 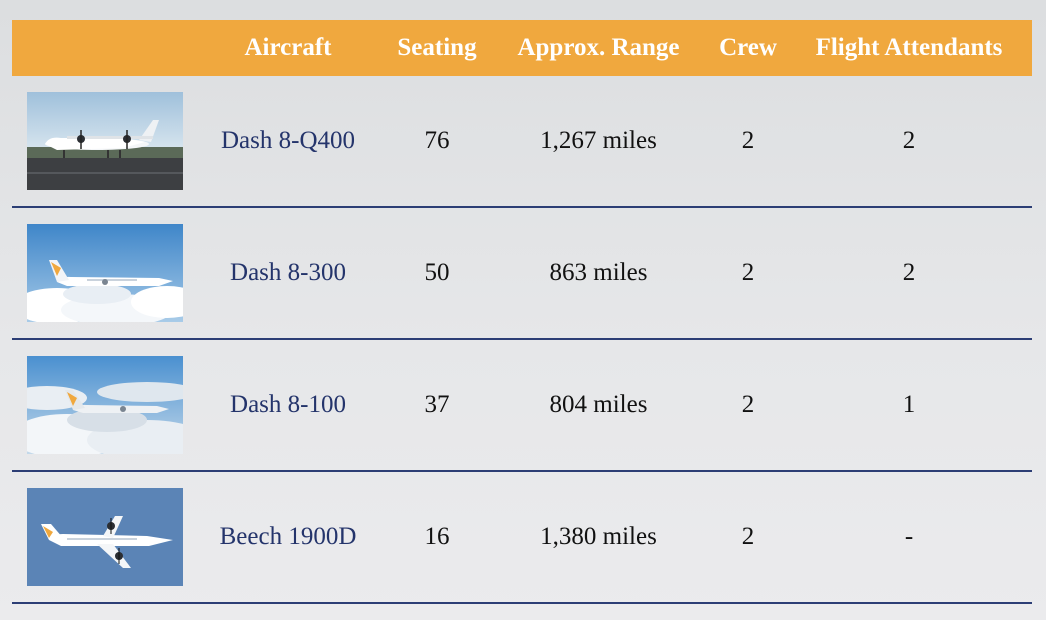 I want to click on range-value: 804 miles, so click(x=598, y=404).